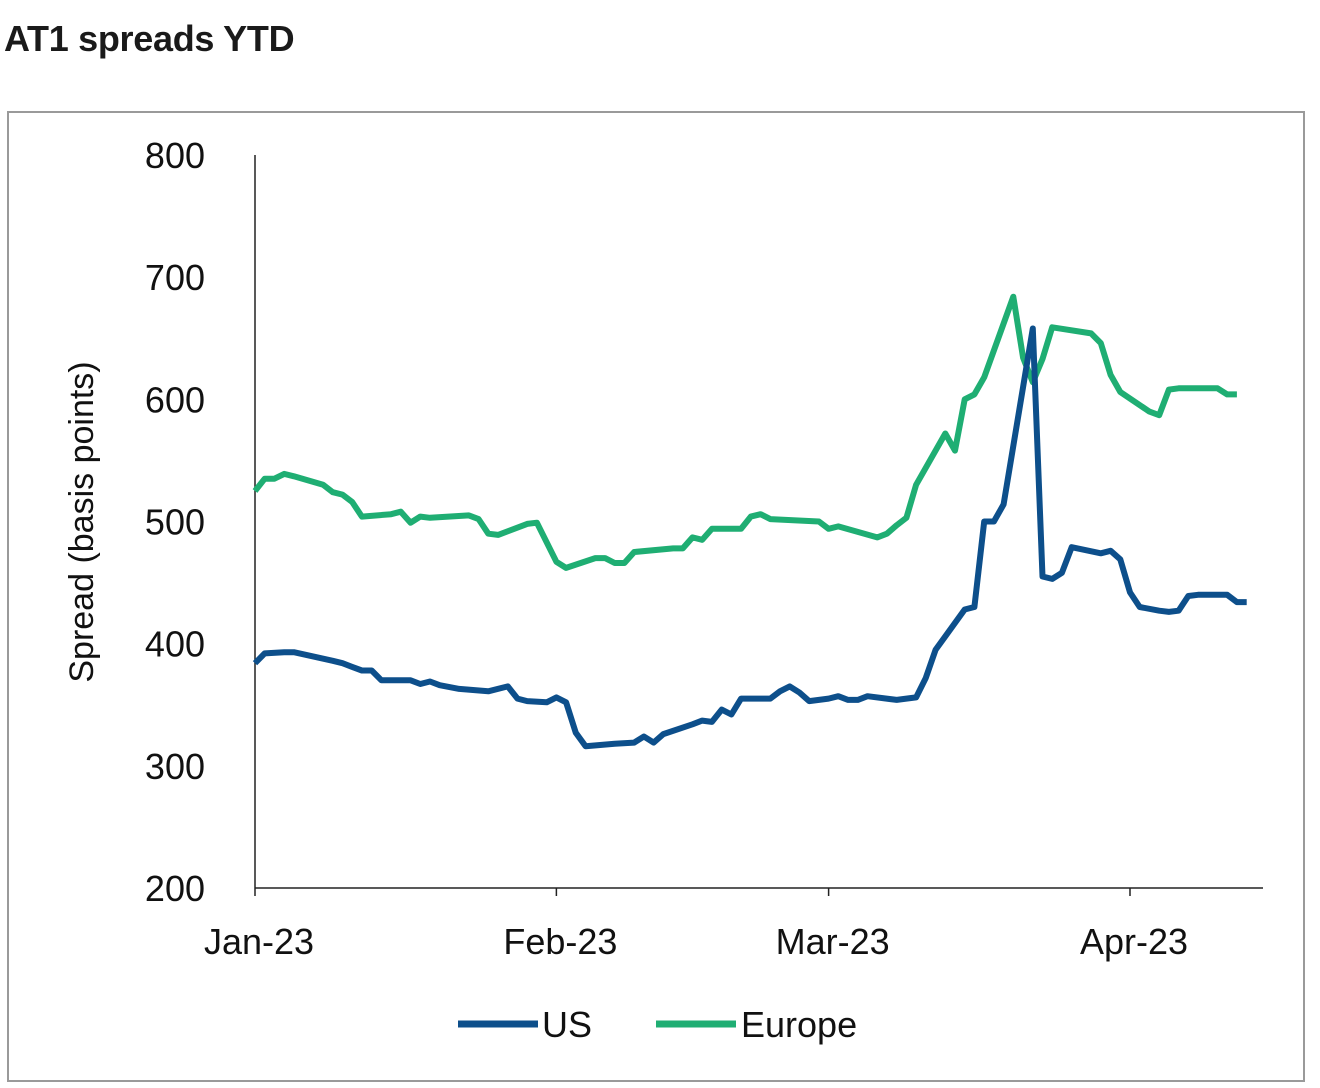 The width and height of the screenshot is (1320, 1088). What do you see at coordinates (175, 155) in the screenshot?
I see `y-tick-label: 800` at bounding box center [175, 155].